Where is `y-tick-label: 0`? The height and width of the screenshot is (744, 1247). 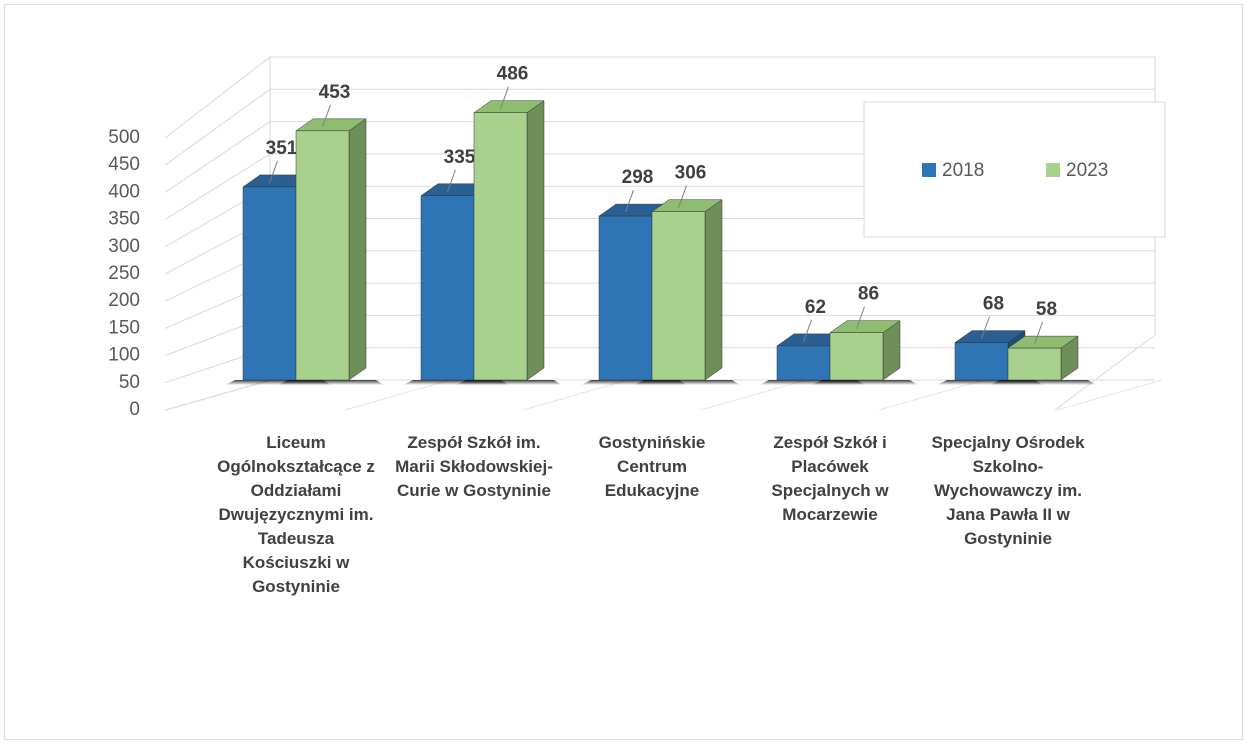 y-tick-label: 0 is located at coordinates (134, 409).